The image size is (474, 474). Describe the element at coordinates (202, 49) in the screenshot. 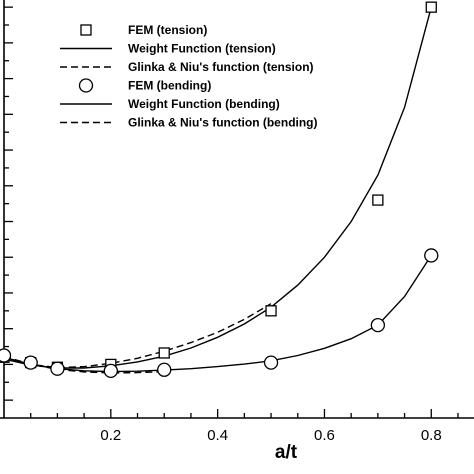

I see `legend-label: Weight Function (tension)` at that location.